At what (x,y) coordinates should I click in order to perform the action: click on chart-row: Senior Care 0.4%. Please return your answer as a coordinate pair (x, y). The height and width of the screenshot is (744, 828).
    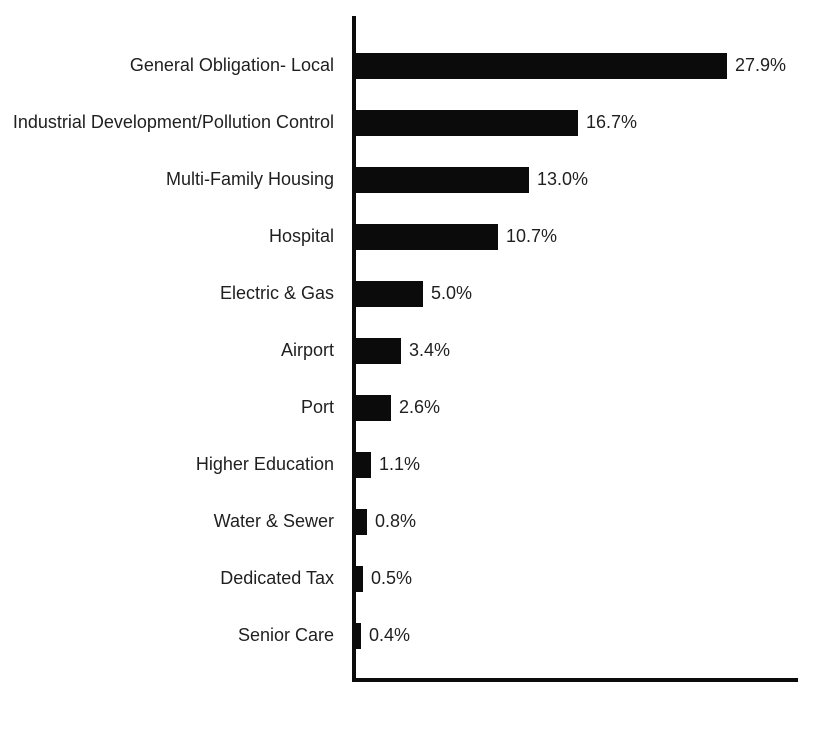
    Looking at the image, I should click on (414, 635).